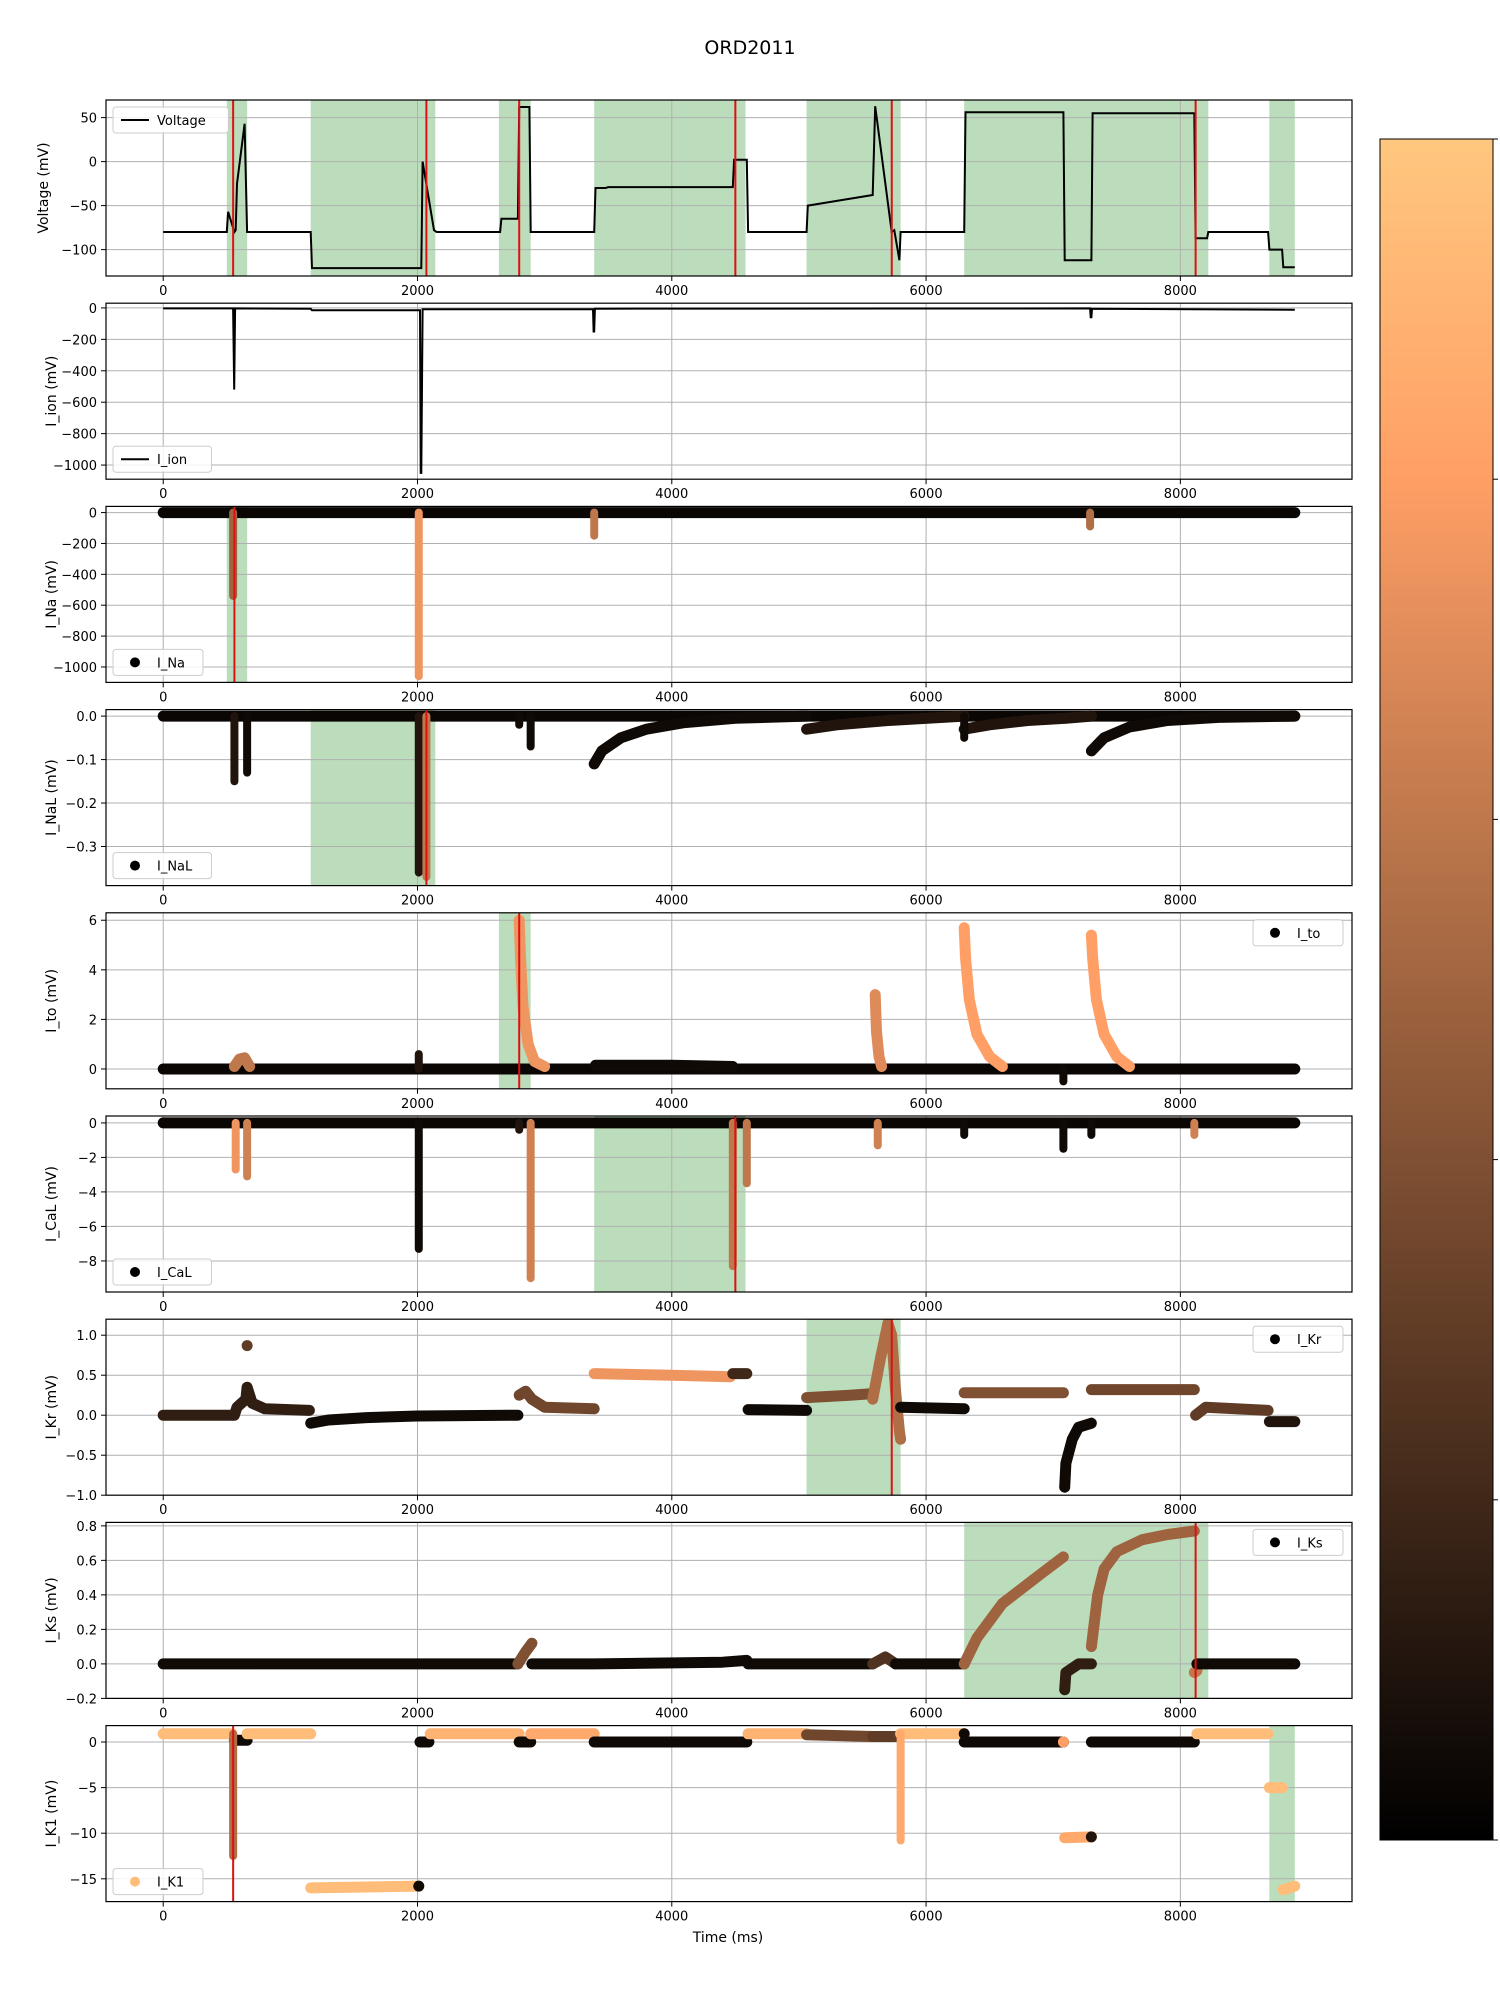  I want to click on legend: I_to, so click(1298, 933).